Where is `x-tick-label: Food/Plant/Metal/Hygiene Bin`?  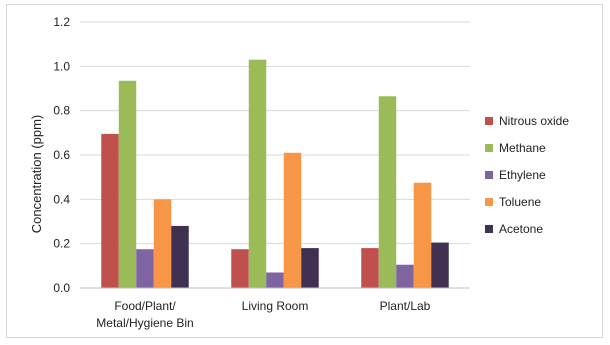 x-tick-label: Food/Plant/Metal/Hygiene Bin is located at coordinates (144, 314).